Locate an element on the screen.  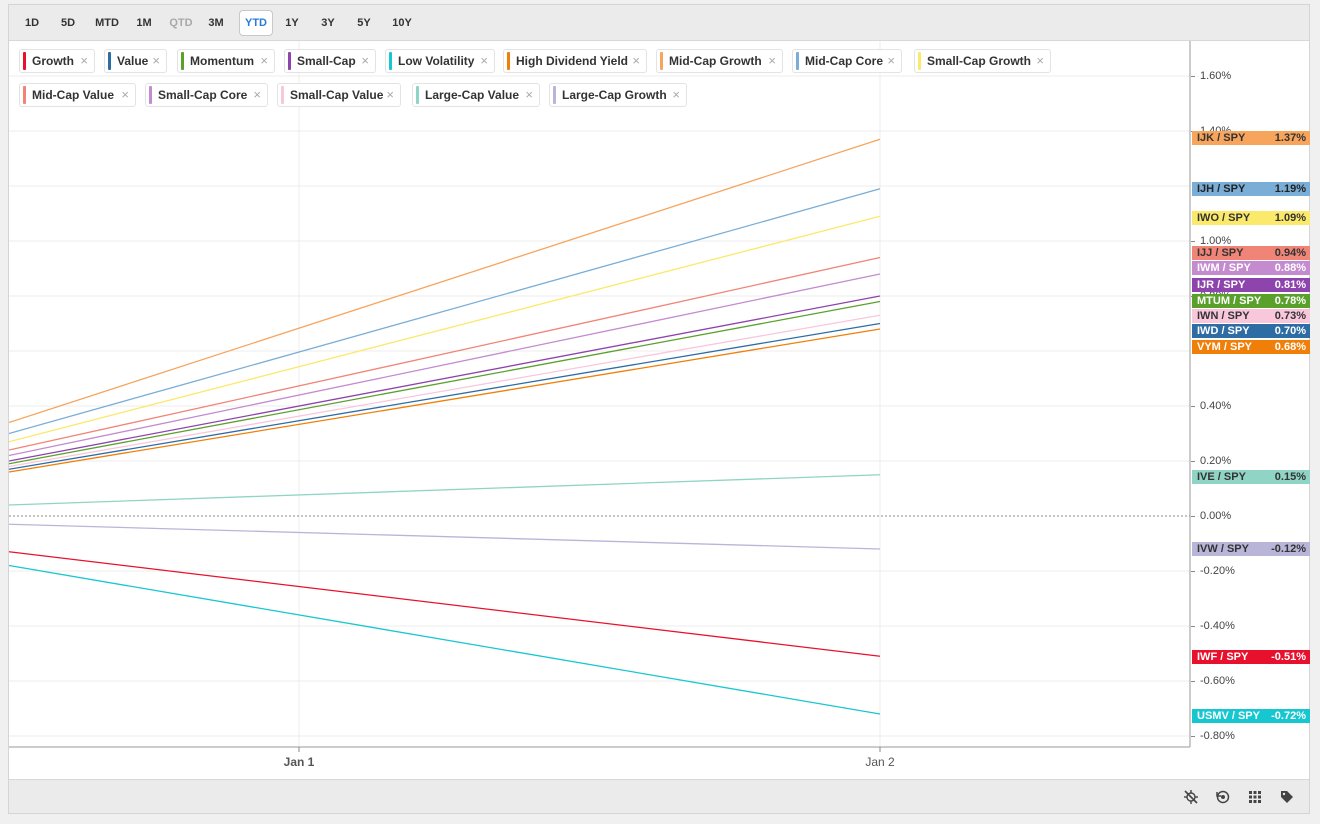
series-line-ijr is located at coordinates (445, 378).